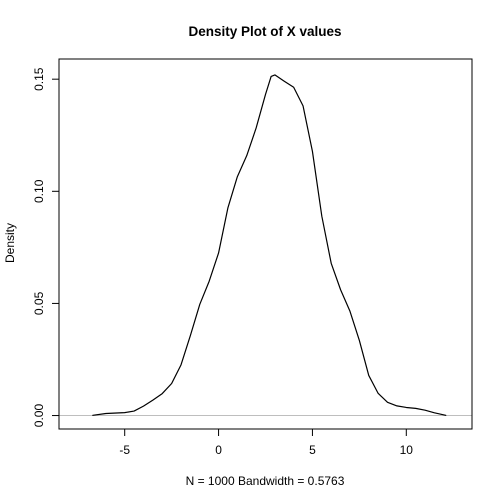 The height and width of the screenshot is (504, 504). I want to click on x-tick-label: 10, so click(407, 450).